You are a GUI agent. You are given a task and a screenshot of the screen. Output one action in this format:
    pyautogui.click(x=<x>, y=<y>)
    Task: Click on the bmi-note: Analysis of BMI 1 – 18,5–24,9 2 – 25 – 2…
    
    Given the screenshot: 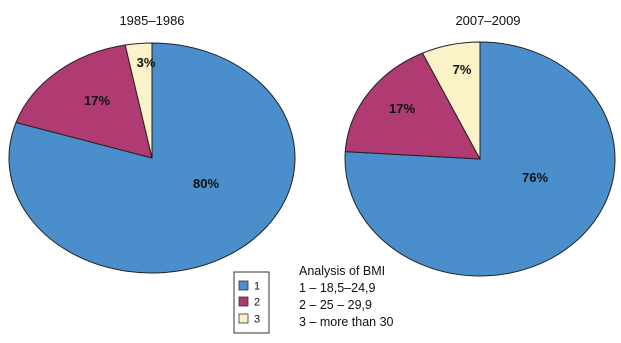 What is the action you would take?
    pyautogui.click(x=346, y=296)
    